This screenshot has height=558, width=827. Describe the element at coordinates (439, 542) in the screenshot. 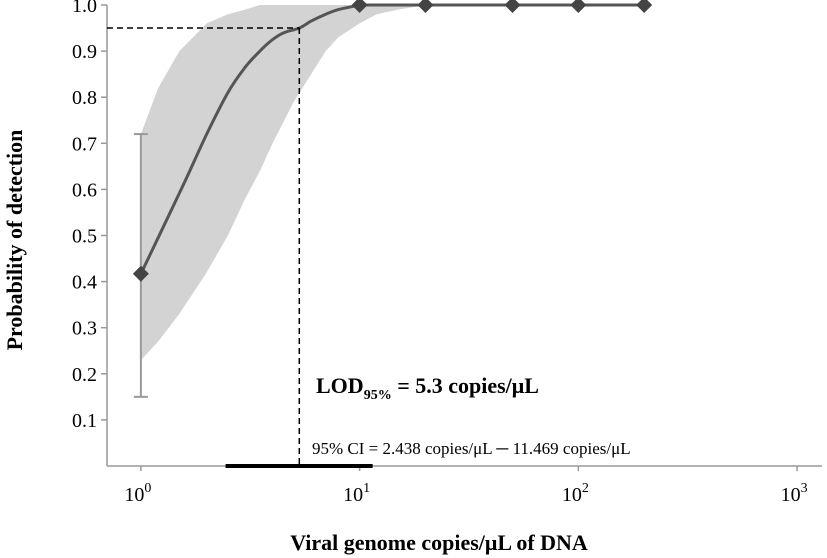

I see `x-axis-title: Viral genome copies/μL of DNA` at that location.